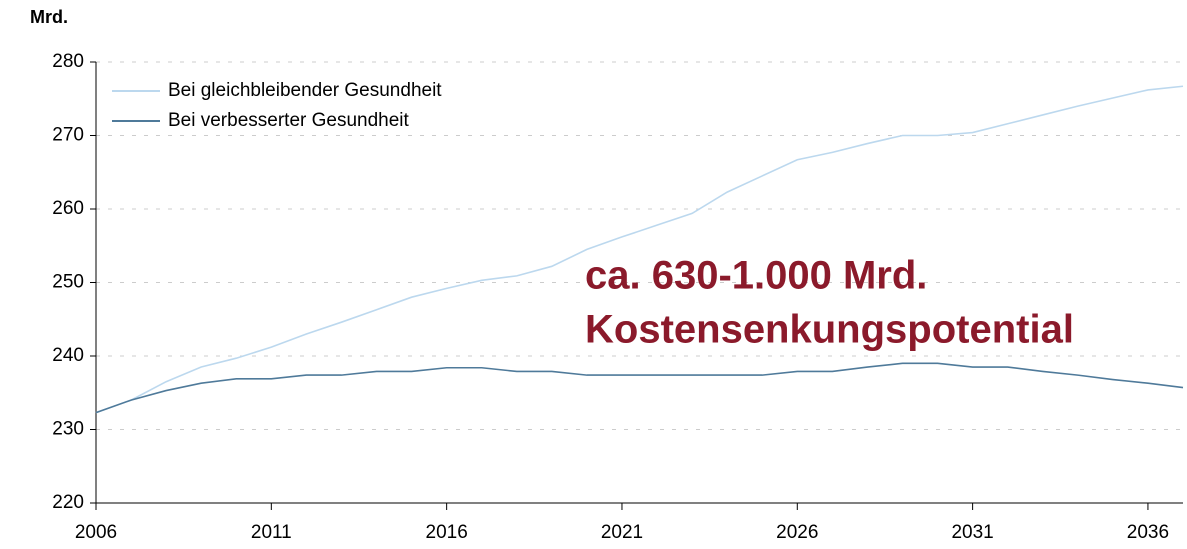 The image size is (1187, 549). What do you see at coordinates (68, 135) in the screenshot?
I see `y-tick-label: 270` at bounding box center [68, 135].